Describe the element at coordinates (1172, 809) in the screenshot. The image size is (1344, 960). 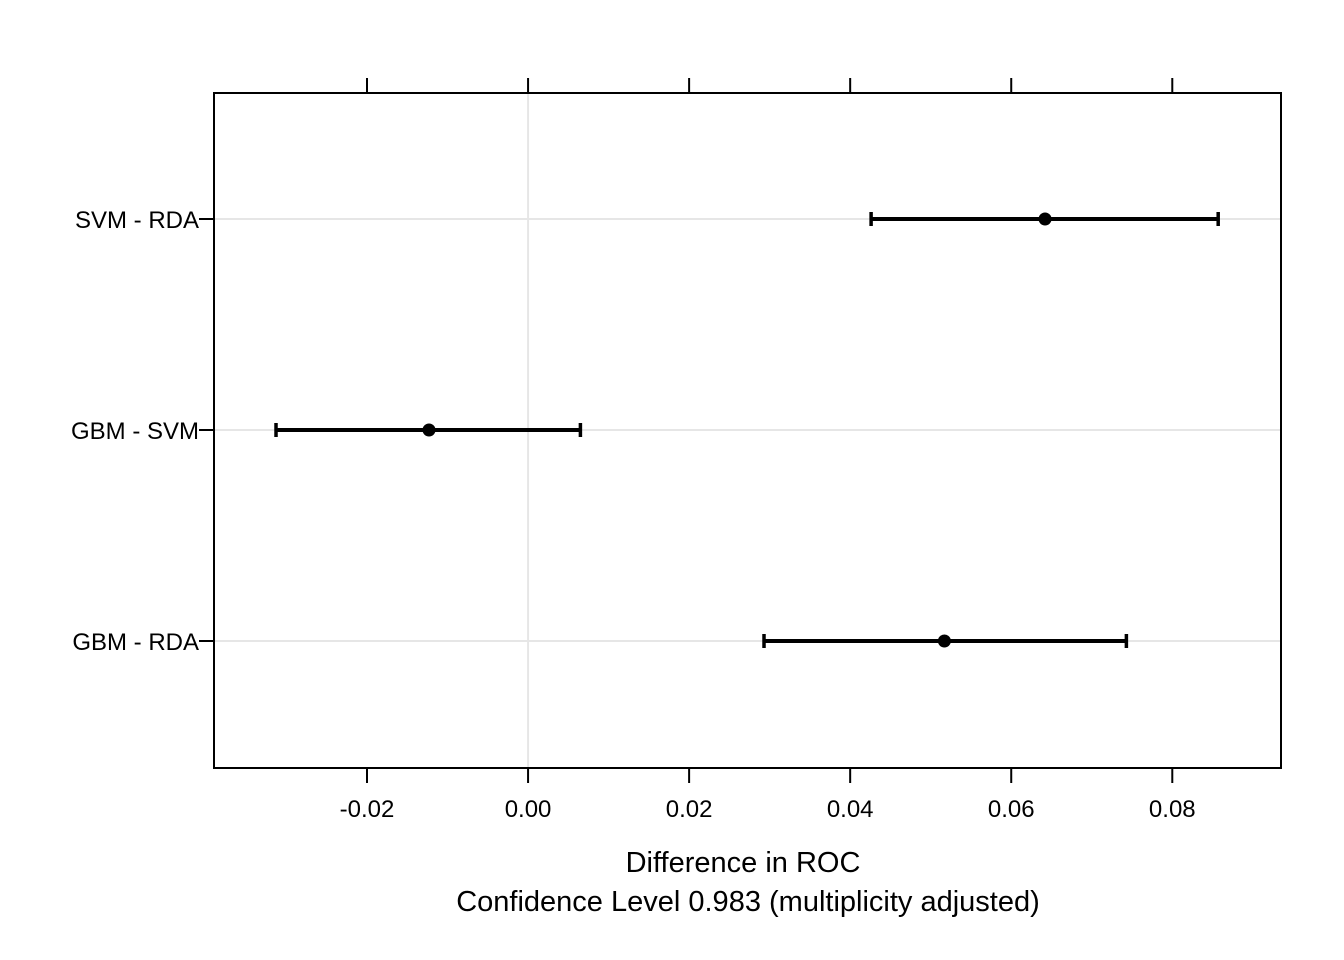
I see `x-tick-label: 0.08` at that location.